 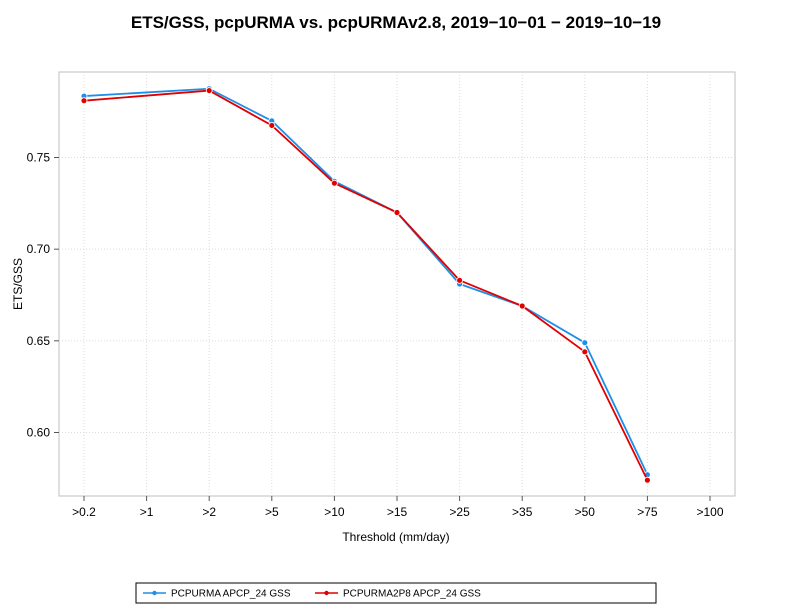 What do you see at coordinates (231, 594) in the screenshot?
I see `legend-label-series-1: PCPURMA APCP_24 GSS` at bounding box center [231, 594].